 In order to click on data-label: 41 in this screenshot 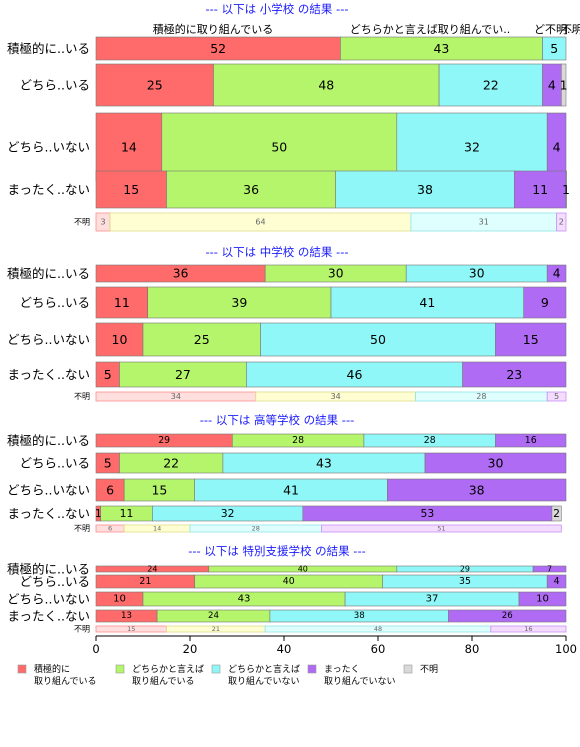, I will do `click(291, 490)`.